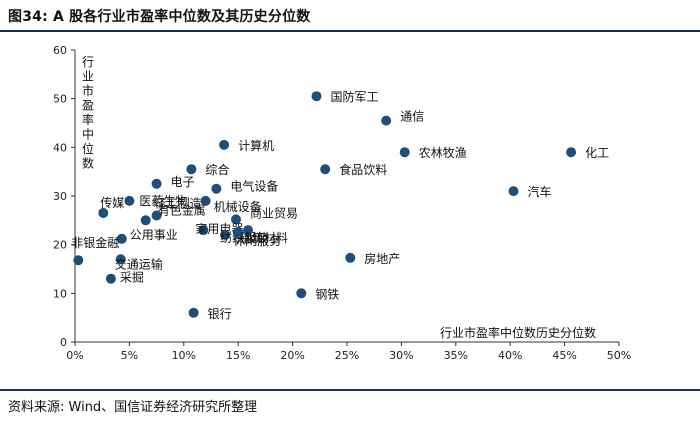  What do you see at coordinates (132, 277) in the screenshot?
I see `data-label: 采掘` at bounding box center [132, 277].